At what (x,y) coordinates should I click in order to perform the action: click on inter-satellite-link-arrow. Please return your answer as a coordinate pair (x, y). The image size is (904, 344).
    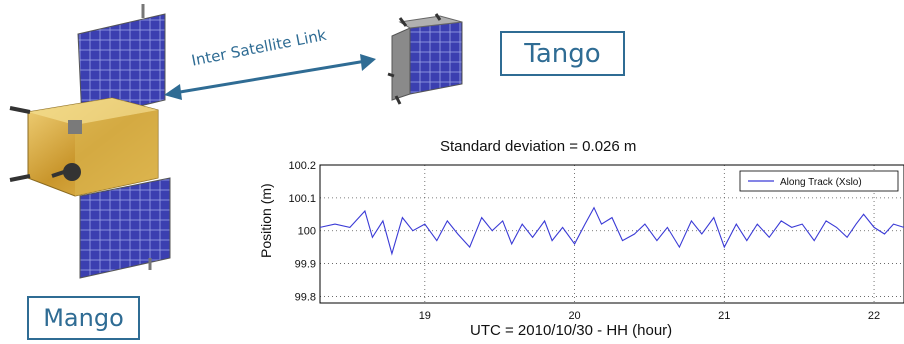
    Looking at the image, I should click on (270, 77).